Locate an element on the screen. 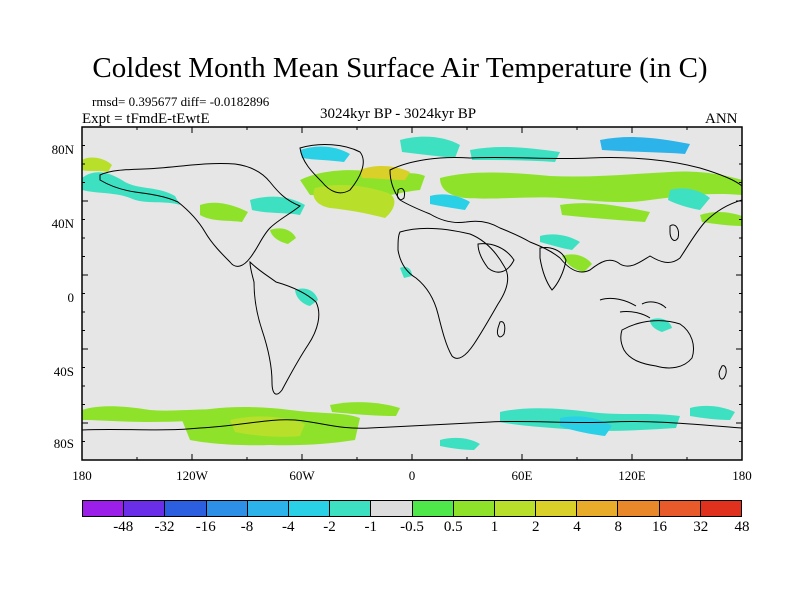 The width and height of the screenshot is (800, 600). stats-text: rmsd= 0.395677 diff= -0.0182896 is located at coordinates (181, 101).